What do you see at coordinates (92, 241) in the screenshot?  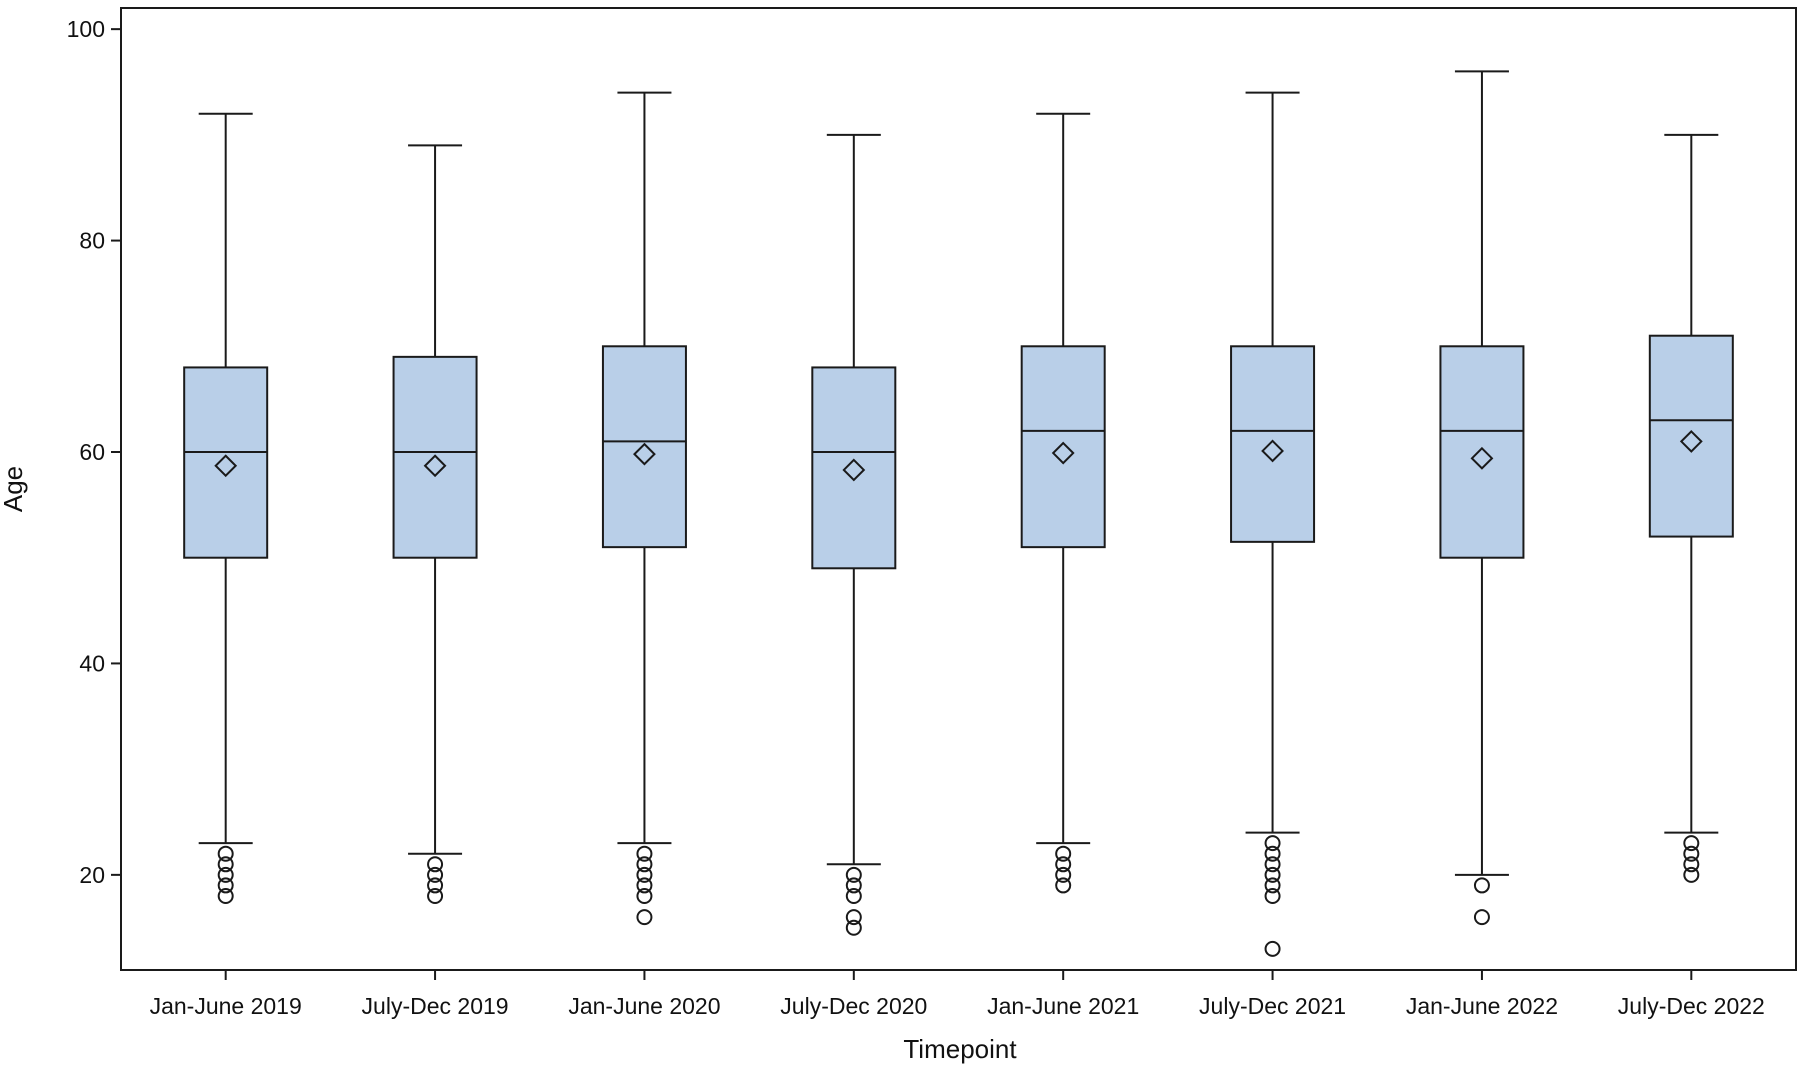 I see `y-tick-label: 80` at bounding box center [92, 241].